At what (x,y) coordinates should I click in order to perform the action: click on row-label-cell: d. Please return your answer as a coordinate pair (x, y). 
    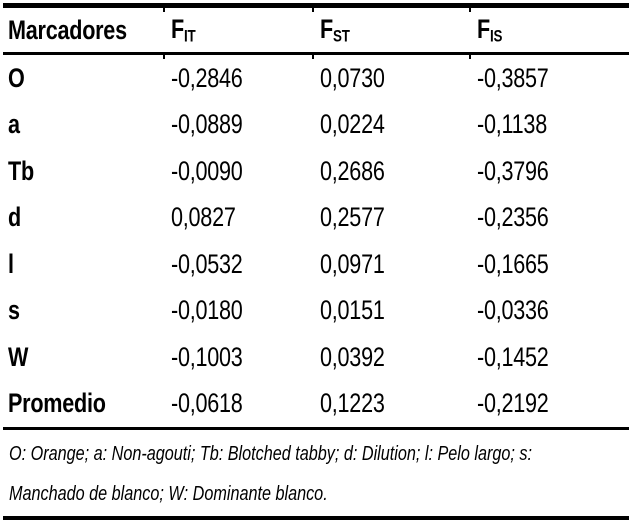
    Looking at the image, I should click on (81, 217).